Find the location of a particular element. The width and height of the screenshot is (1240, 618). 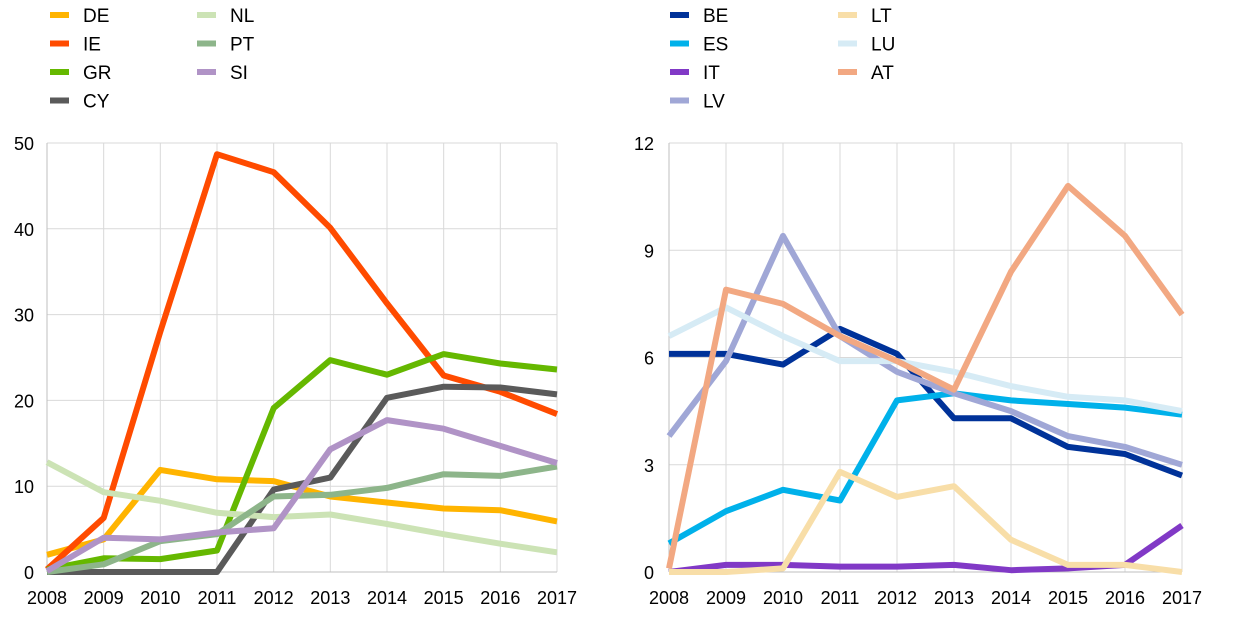

series-line-pt is located at coordinates (302, 519).